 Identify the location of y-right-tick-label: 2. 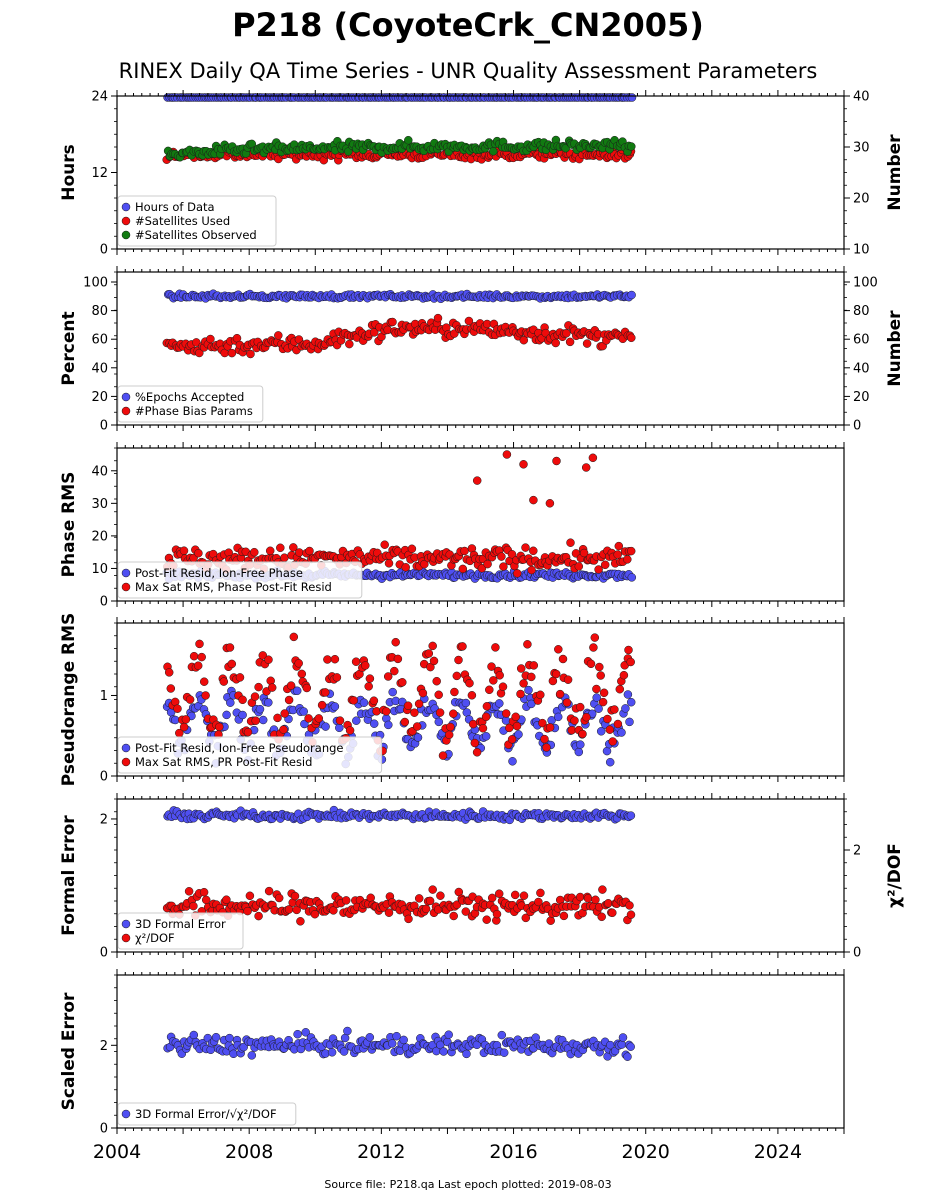
(857, 851).